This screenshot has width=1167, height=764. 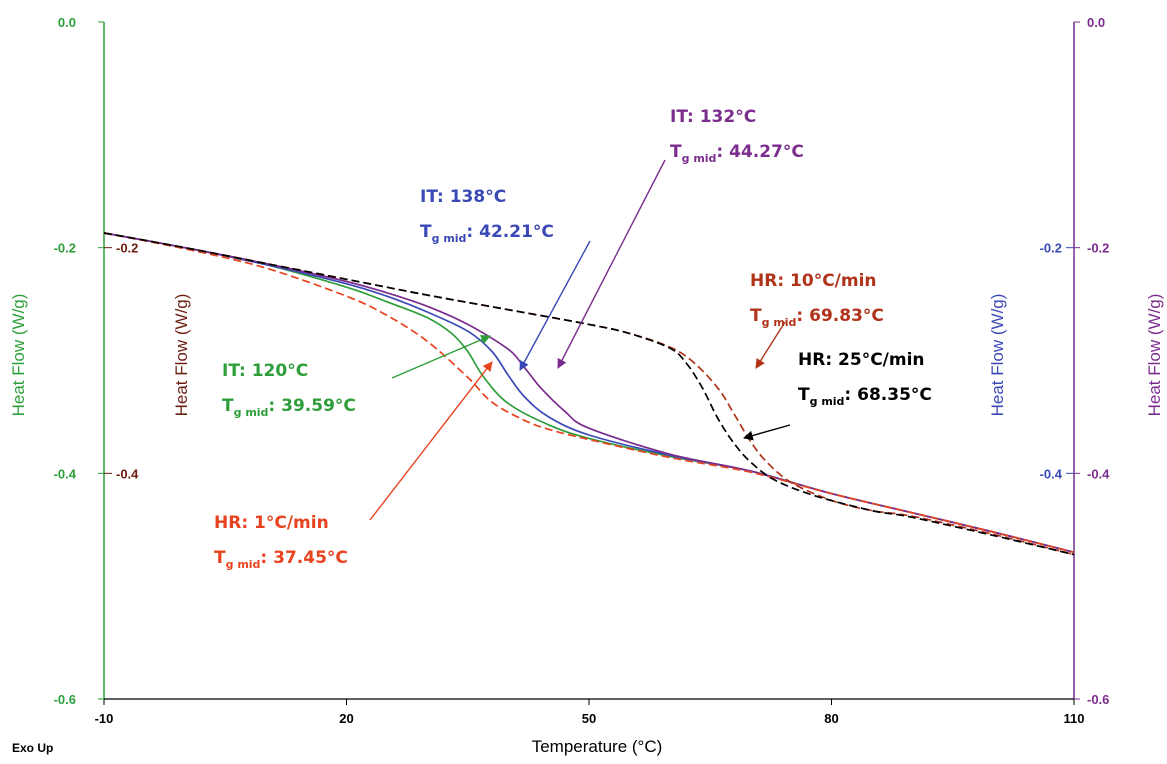 I want to click on y-tick-label-left-outer: -0.2, so click(x=65, y=248).